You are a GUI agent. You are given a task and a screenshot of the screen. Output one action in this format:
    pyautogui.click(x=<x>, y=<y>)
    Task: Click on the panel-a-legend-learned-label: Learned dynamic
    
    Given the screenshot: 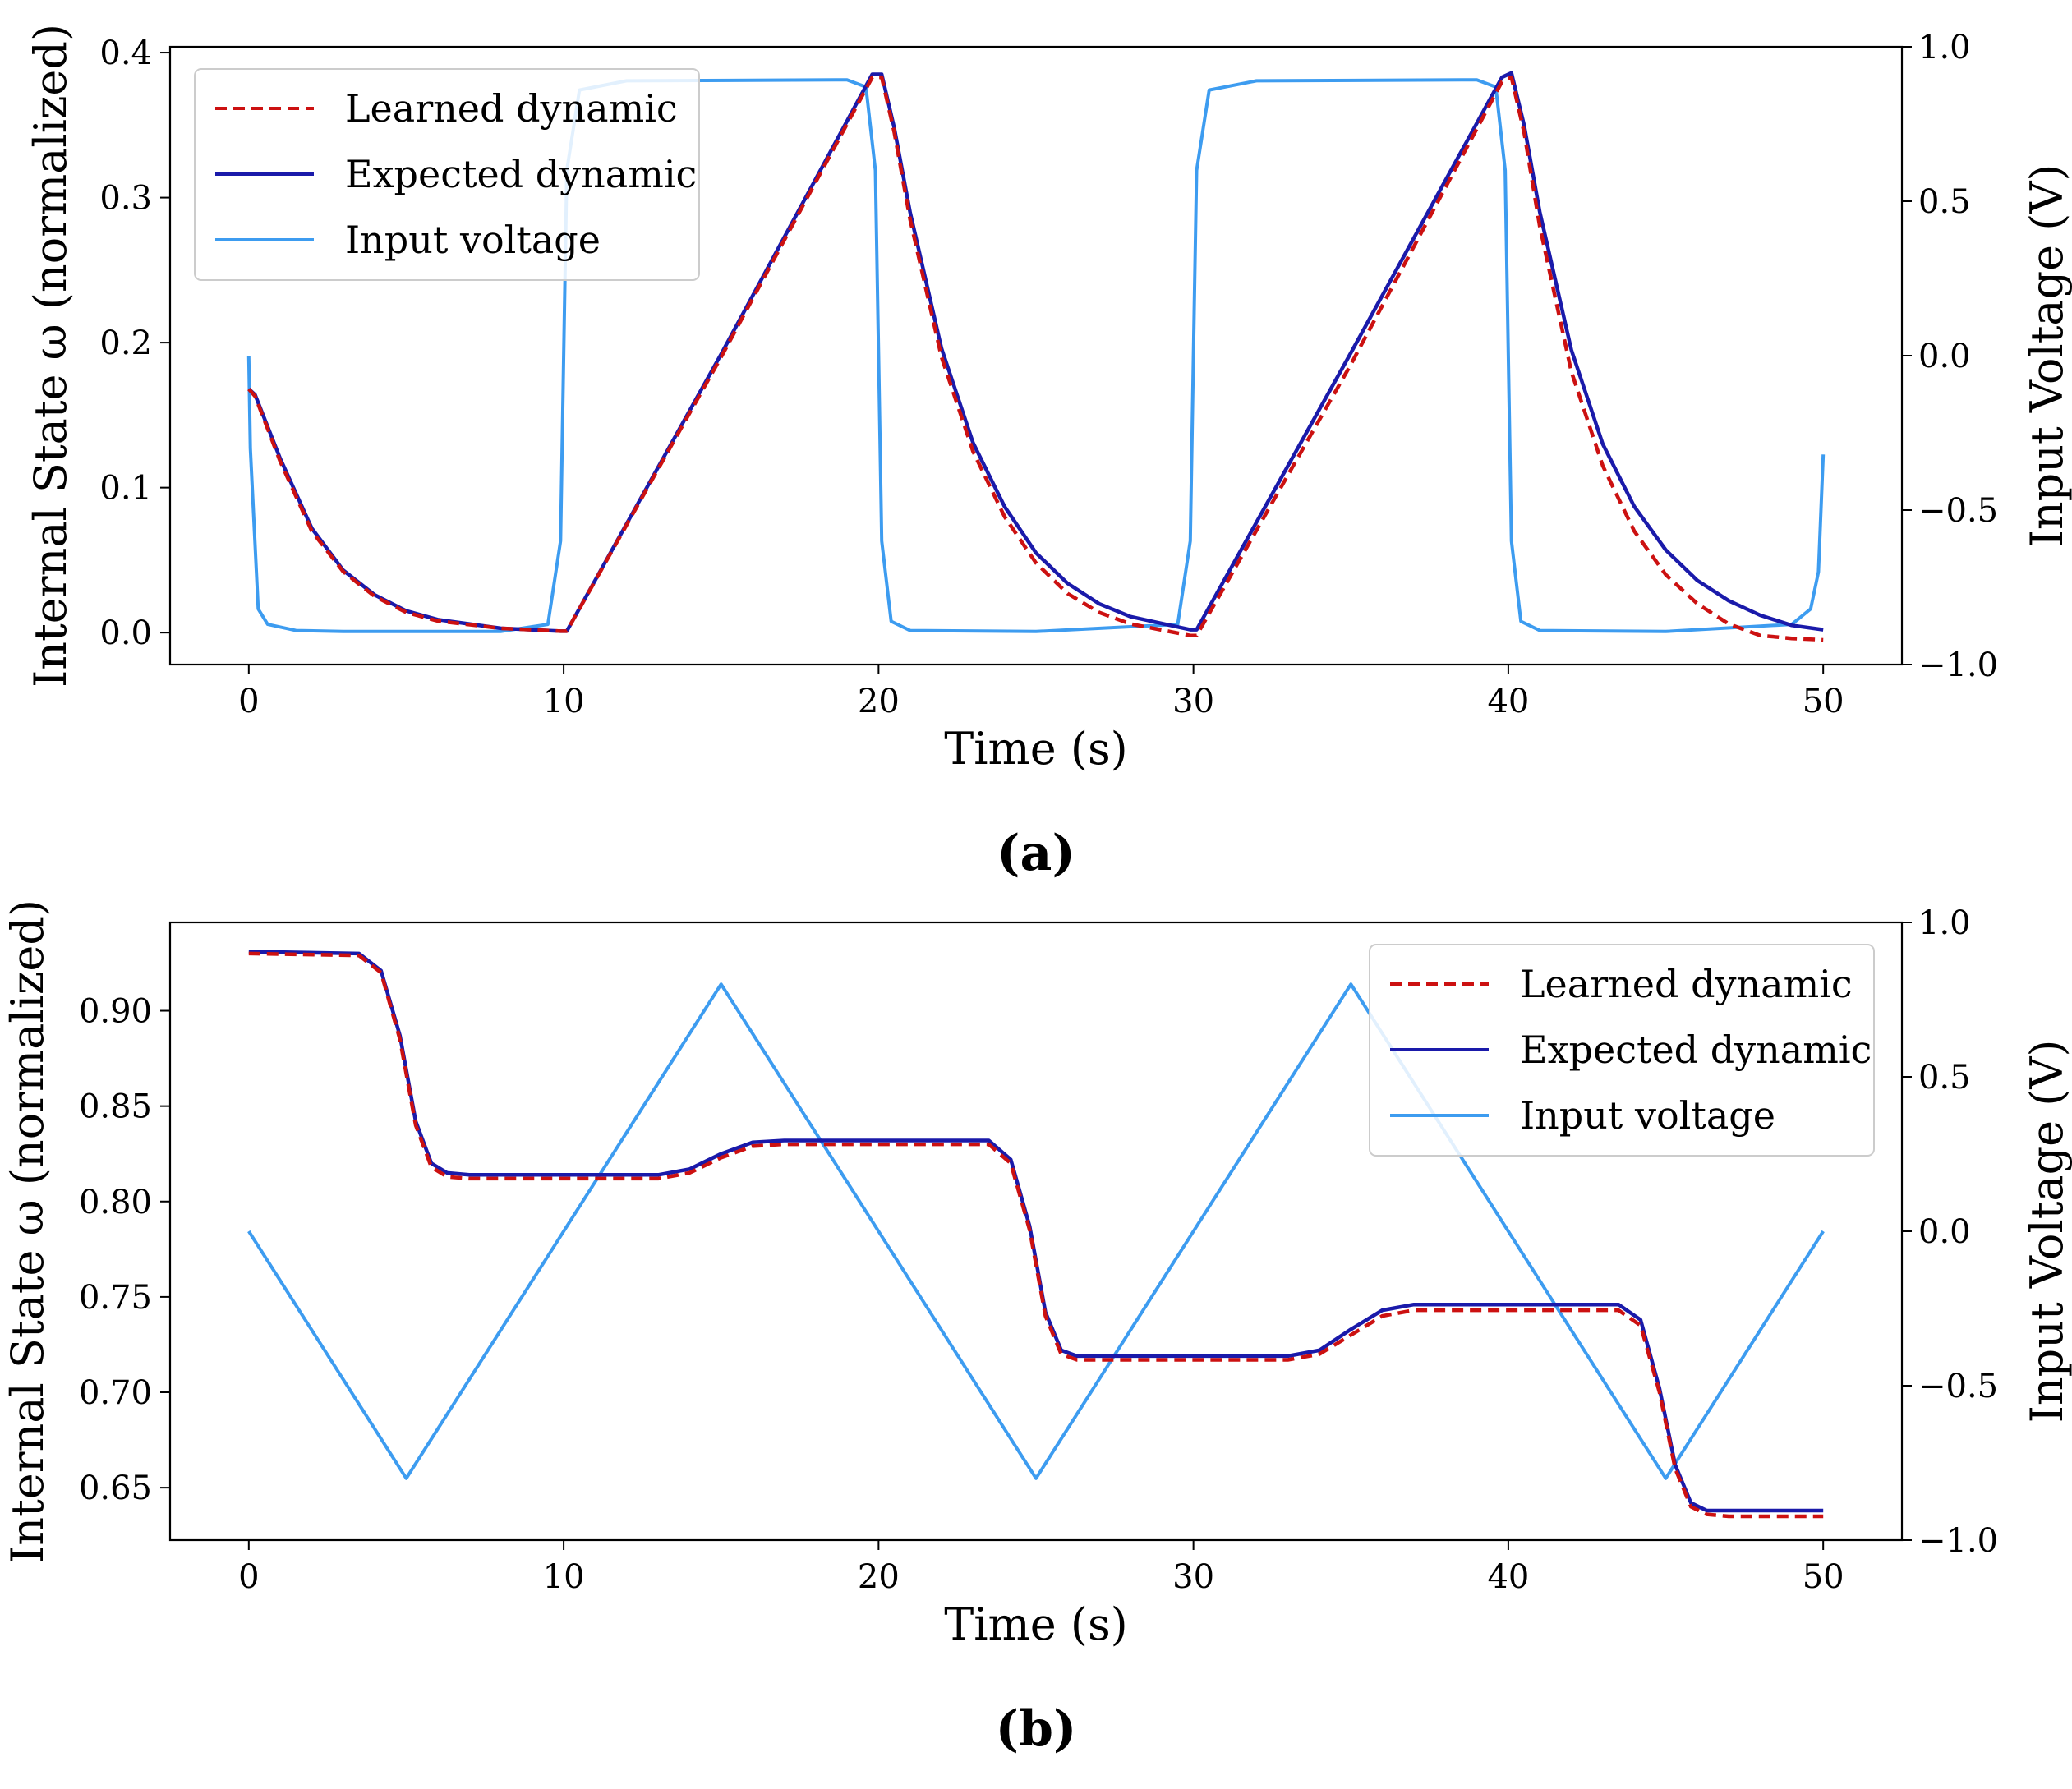 What is the action you would take?
    pyautogui.click(x=511, y=108)
    